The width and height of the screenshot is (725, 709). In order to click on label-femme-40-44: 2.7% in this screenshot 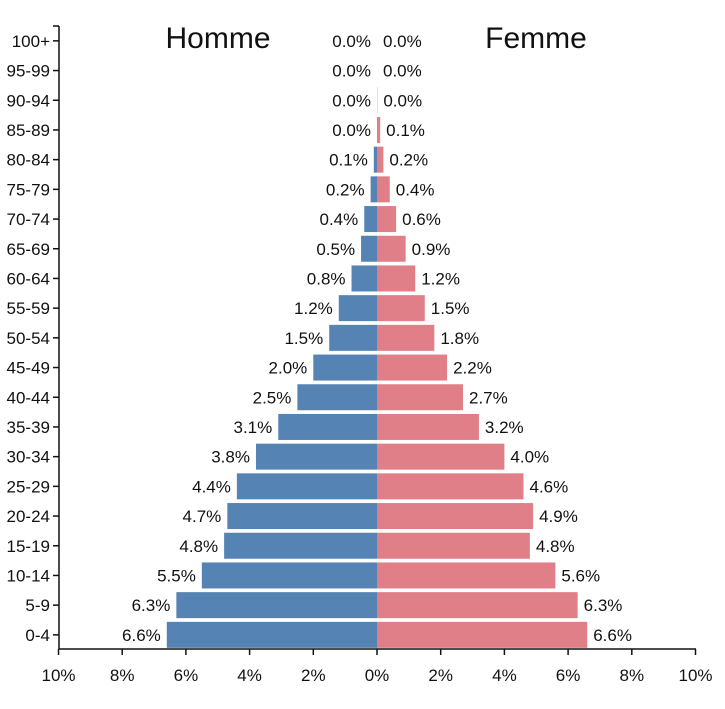, I will do `click(488, 397)`.